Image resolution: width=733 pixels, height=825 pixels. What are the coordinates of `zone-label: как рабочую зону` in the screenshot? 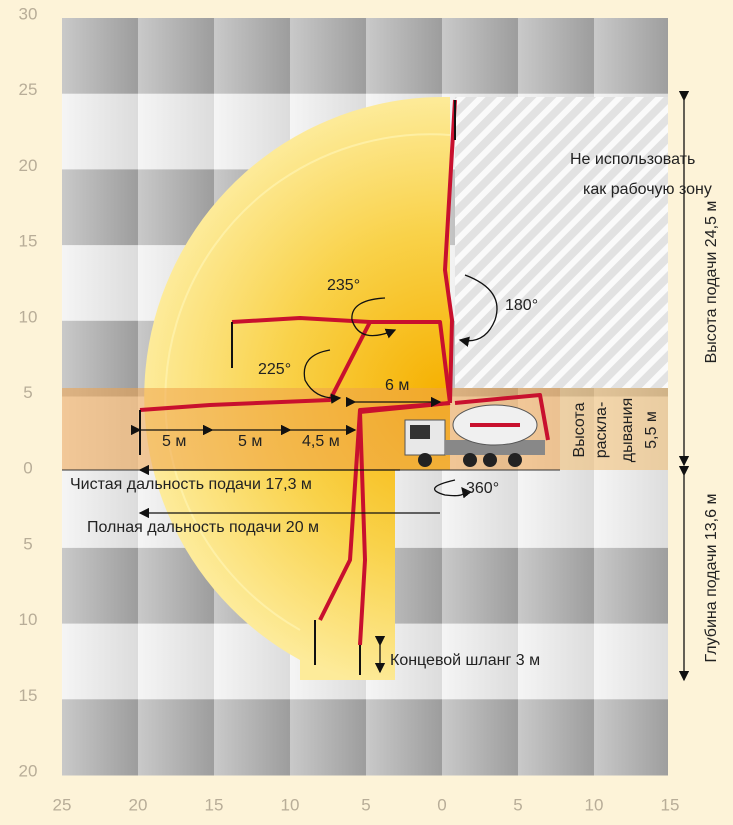 It's located at (647, 189).